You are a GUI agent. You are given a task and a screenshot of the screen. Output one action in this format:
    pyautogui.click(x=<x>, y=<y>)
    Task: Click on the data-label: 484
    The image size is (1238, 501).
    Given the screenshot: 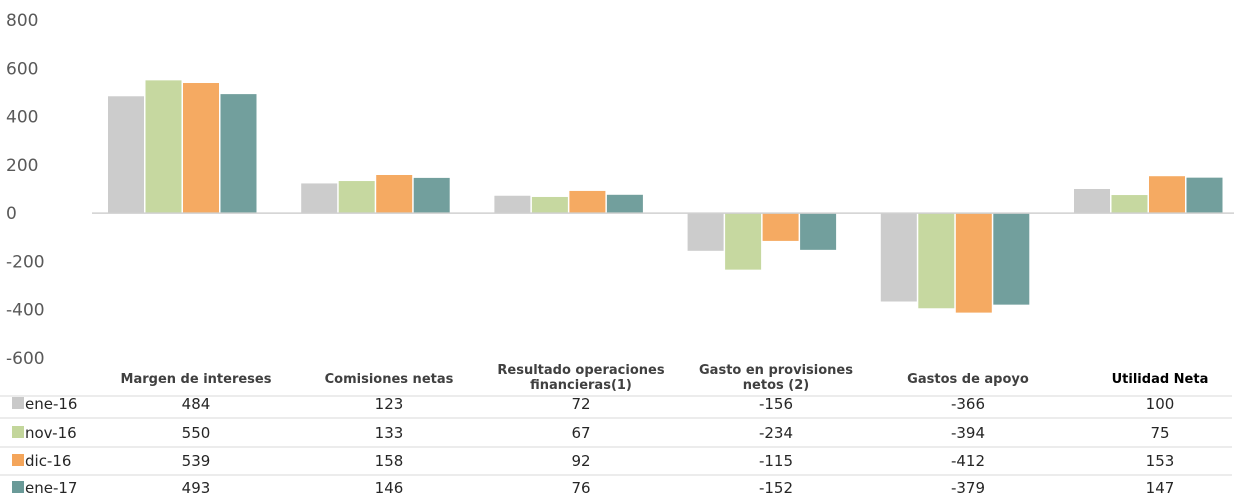 What is the action you would take?
    pyautogui.click(x=196, y=404)
    